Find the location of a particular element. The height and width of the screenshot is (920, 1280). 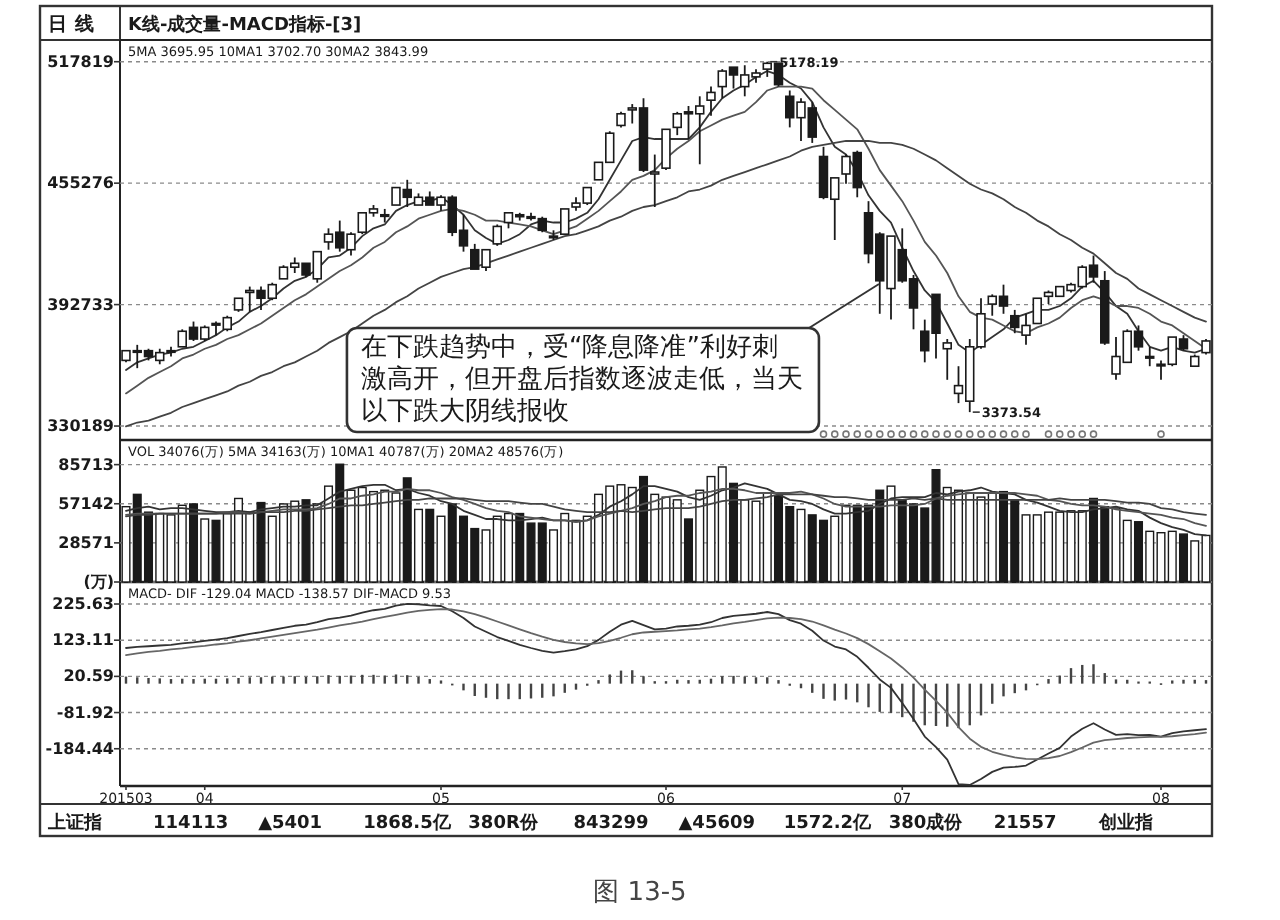

chart-title: K线-成交量-MACD指标-[3] is located at coordinates (245, 25).